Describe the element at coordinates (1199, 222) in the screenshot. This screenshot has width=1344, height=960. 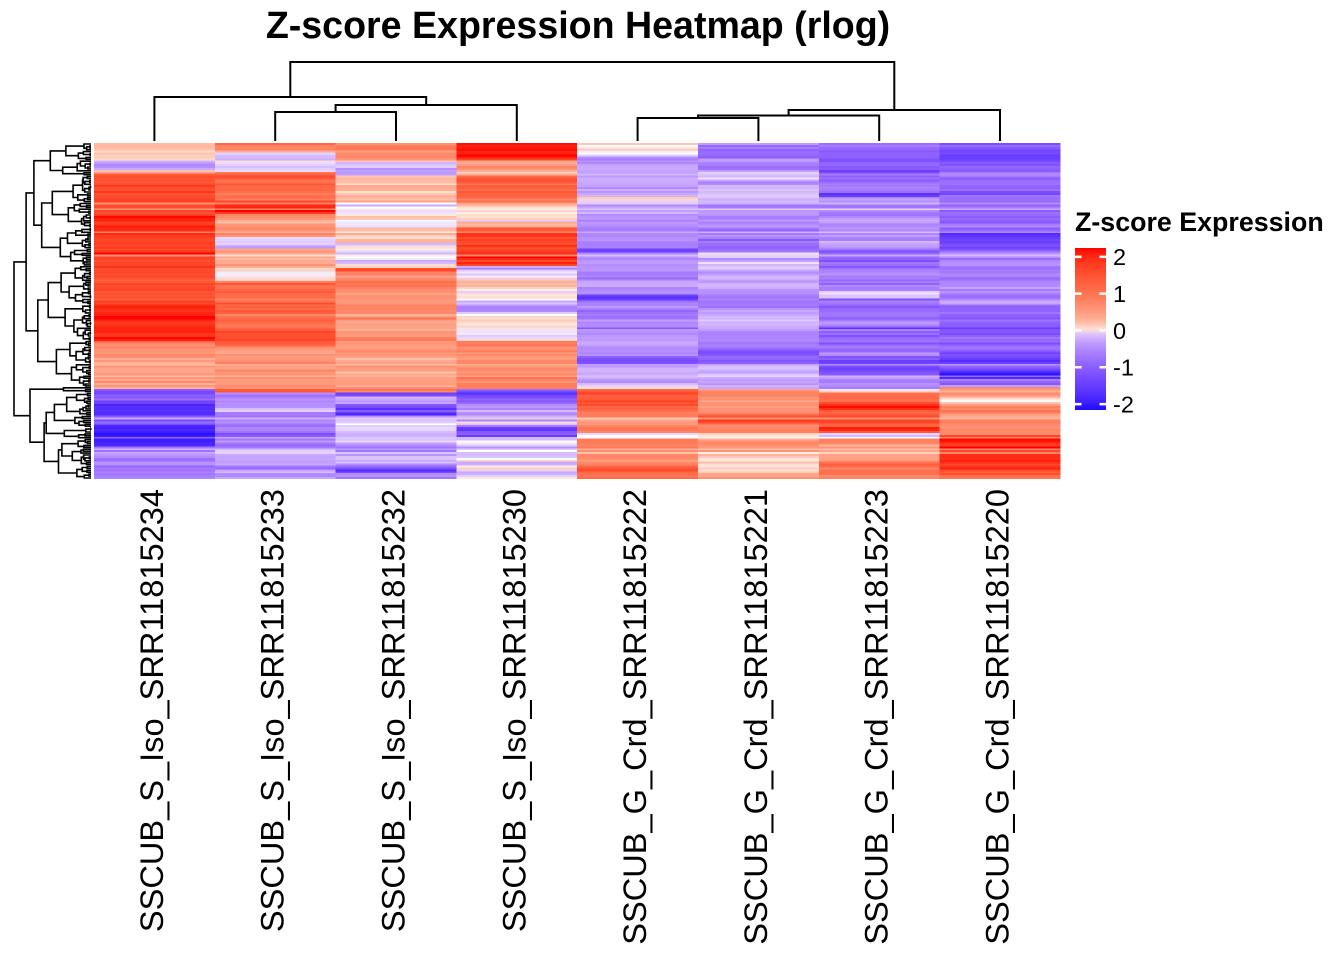
I see `svg-text: Z-score Expression` at that location.